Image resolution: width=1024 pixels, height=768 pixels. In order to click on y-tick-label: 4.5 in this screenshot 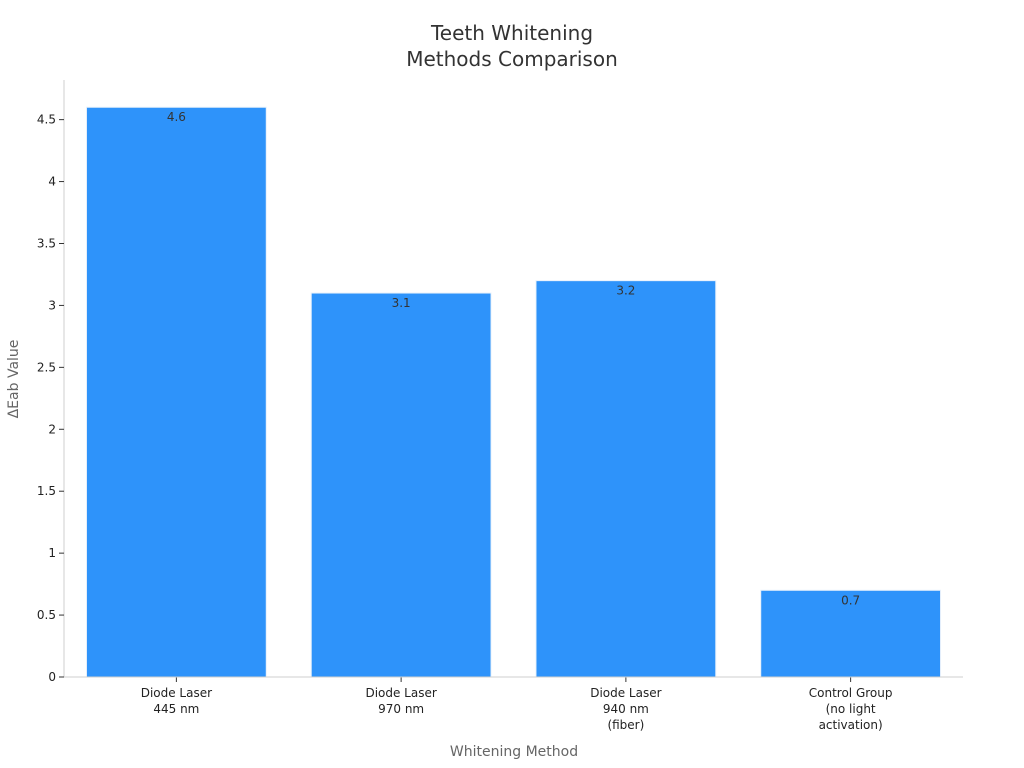, I will do `click(46, 120)`.